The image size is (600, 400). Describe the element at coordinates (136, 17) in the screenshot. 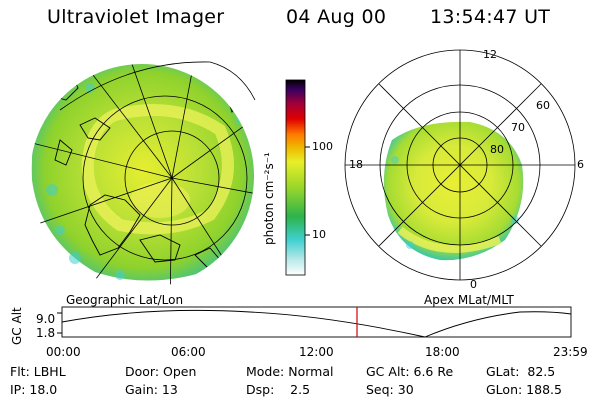

I see `app-title: Ultraviolet Imager` at that location.